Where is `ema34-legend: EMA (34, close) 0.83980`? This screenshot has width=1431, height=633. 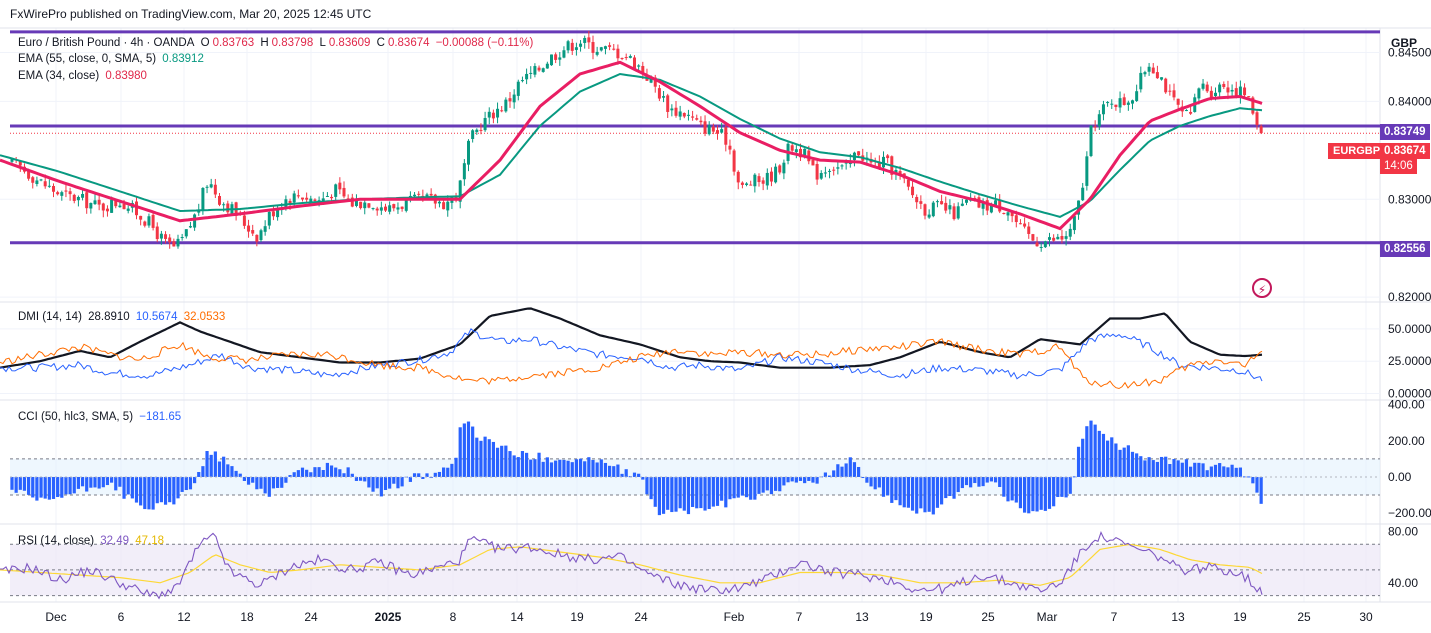 ema34-legend: EMA (34, close) 0.83980 is located at coordinates (84, 76).